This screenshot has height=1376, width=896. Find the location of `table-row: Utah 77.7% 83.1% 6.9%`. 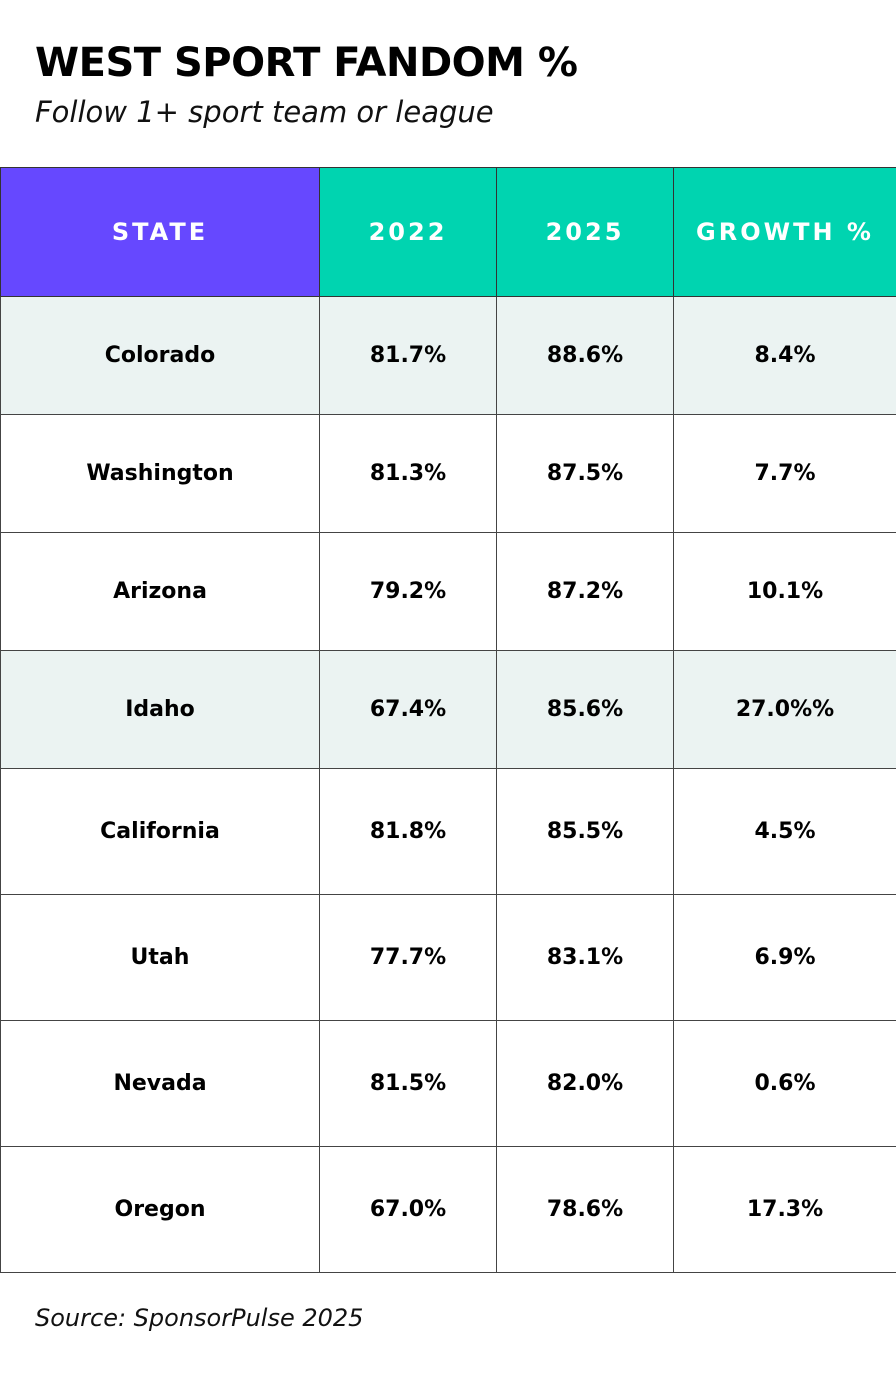

table-row: Utah 77.7% 83.1% 6.9% is located at coordinates (448, 957).